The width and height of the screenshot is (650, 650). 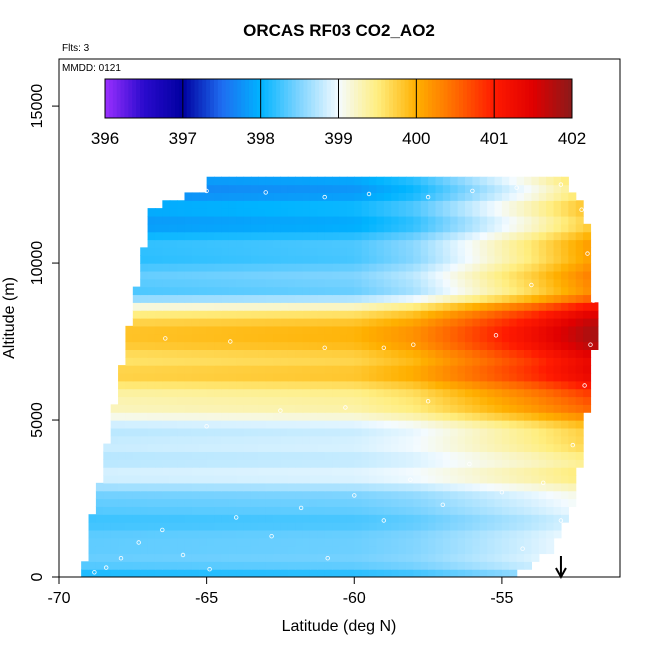 I want to click on x-tick-label: -65, so click(x=206, y=598).